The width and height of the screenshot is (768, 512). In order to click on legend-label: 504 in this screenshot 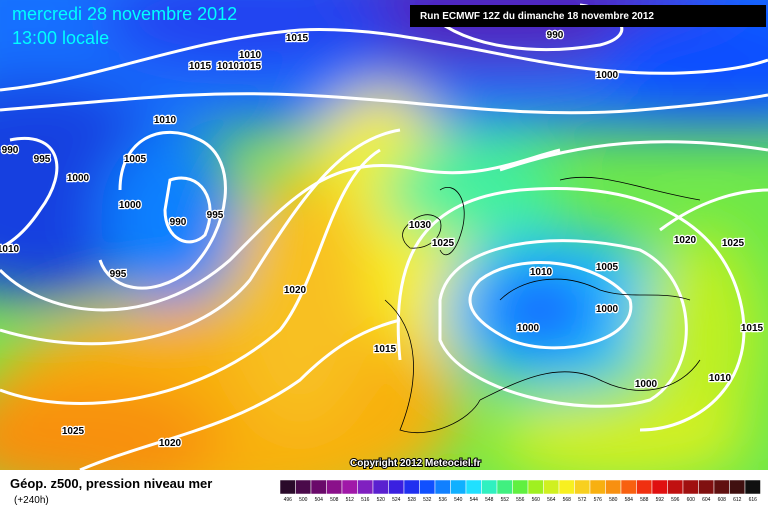, I will do `click(319, 500)`.